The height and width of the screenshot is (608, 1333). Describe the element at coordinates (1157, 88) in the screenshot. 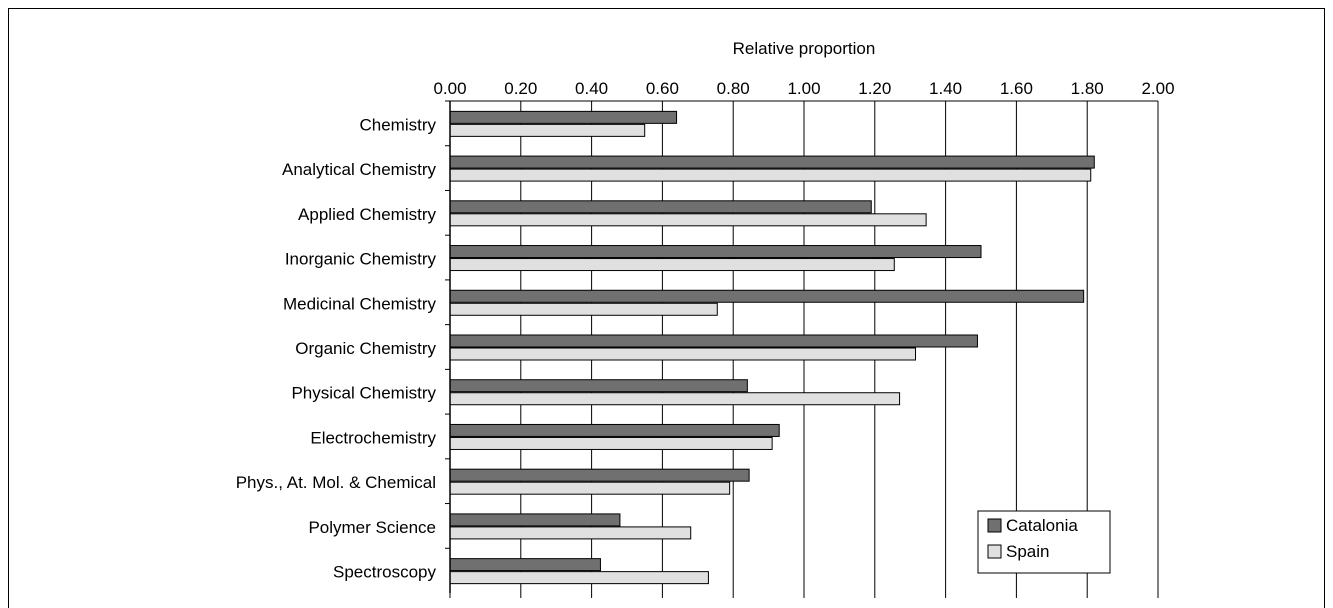

I see `x-tick-label: 2.00` at that location.